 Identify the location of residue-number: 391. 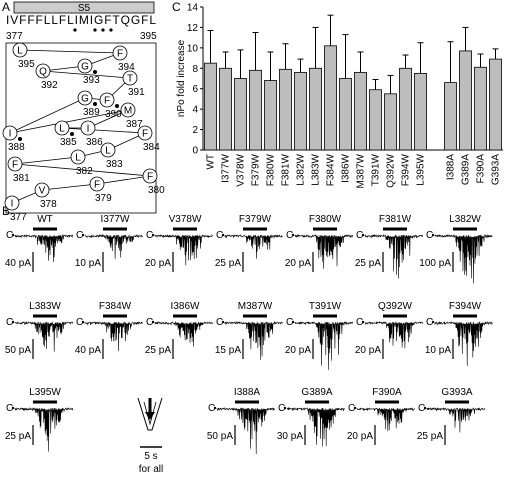
(136, 92).